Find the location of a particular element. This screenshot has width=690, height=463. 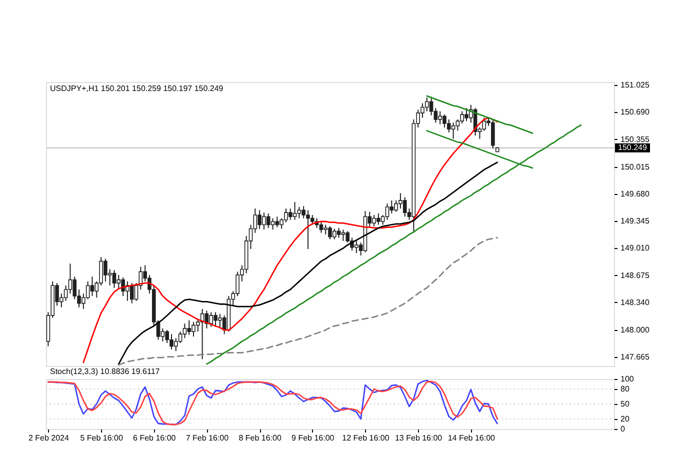

x-tick-label: 7 Feb 16:00 is located at coordinates (208, 438).